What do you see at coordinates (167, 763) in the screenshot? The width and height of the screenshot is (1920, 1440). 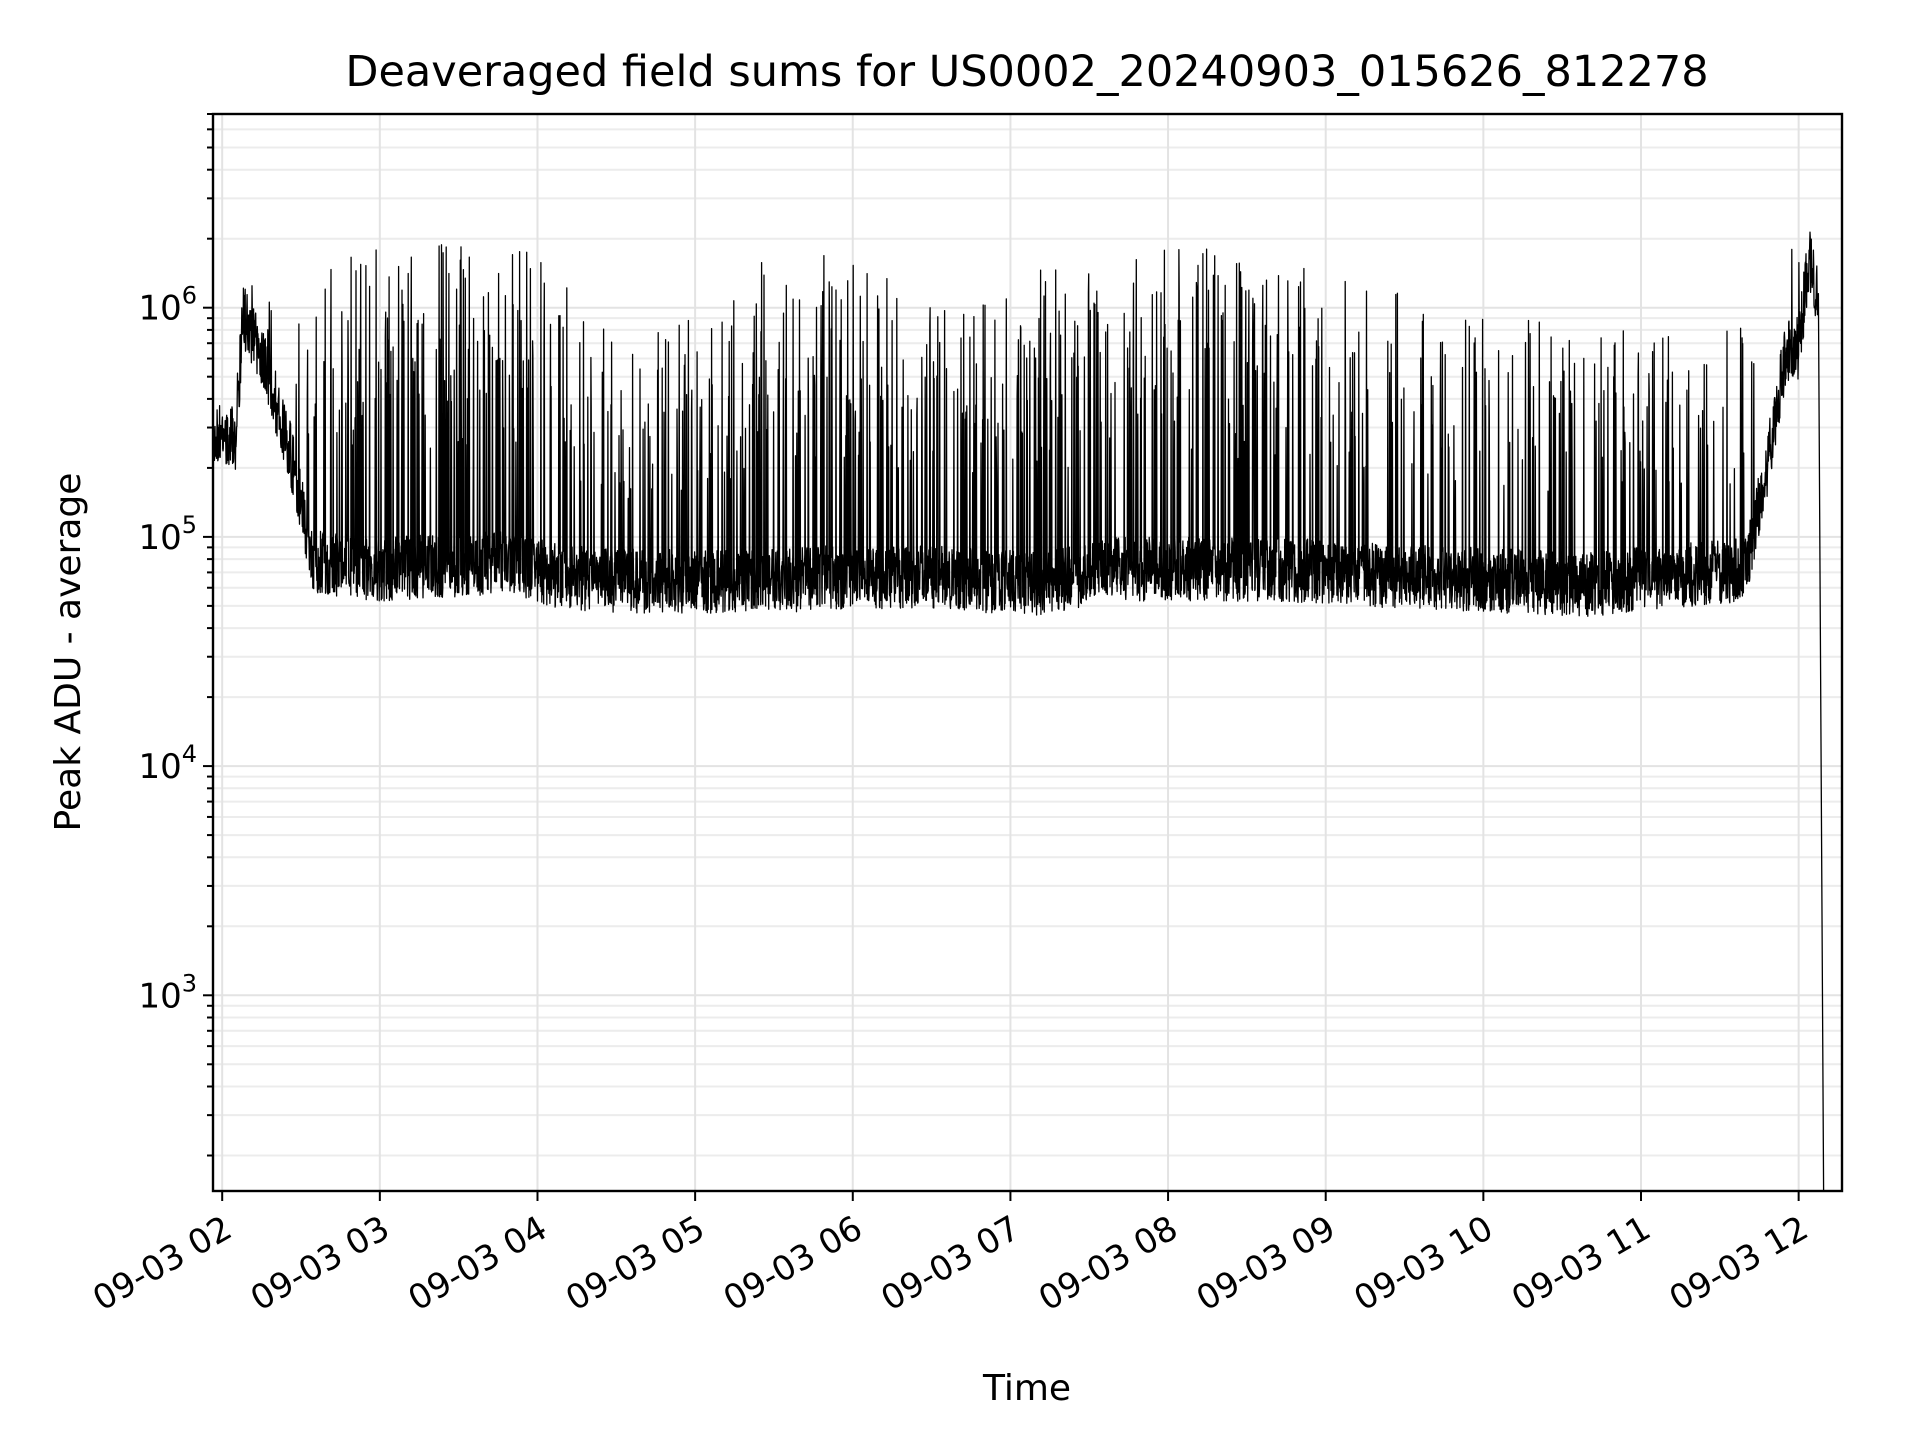 I see `y-tick-label: 10⁴` at bounding box center [167, 763].